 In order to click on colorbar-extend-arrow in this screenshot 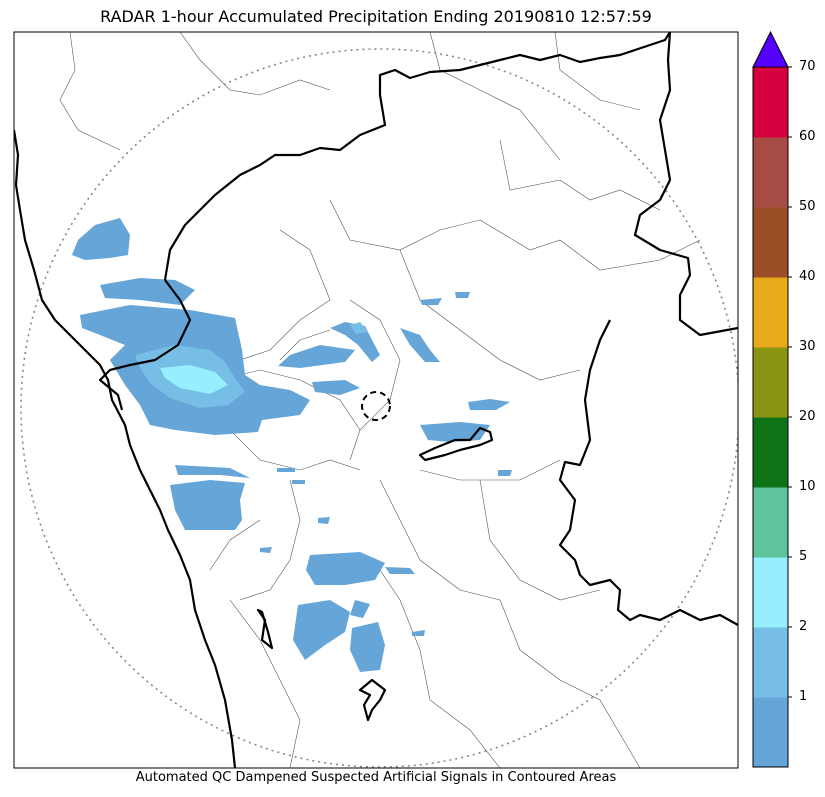, I will do `click(770, 49)`.